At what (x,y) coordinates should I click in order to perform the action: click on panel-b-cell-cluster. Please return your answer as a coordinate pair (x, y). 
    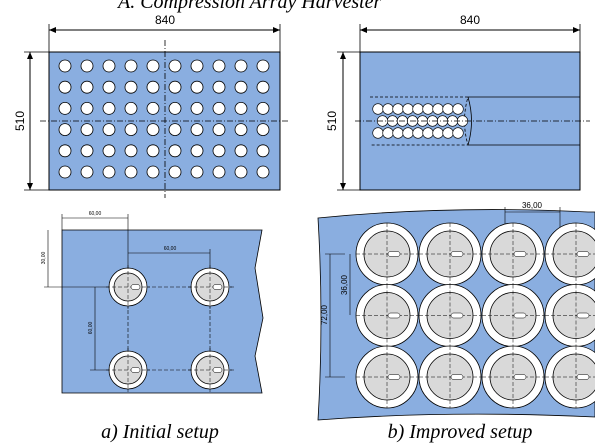
    Looking at the image, I should click on (420, 121).